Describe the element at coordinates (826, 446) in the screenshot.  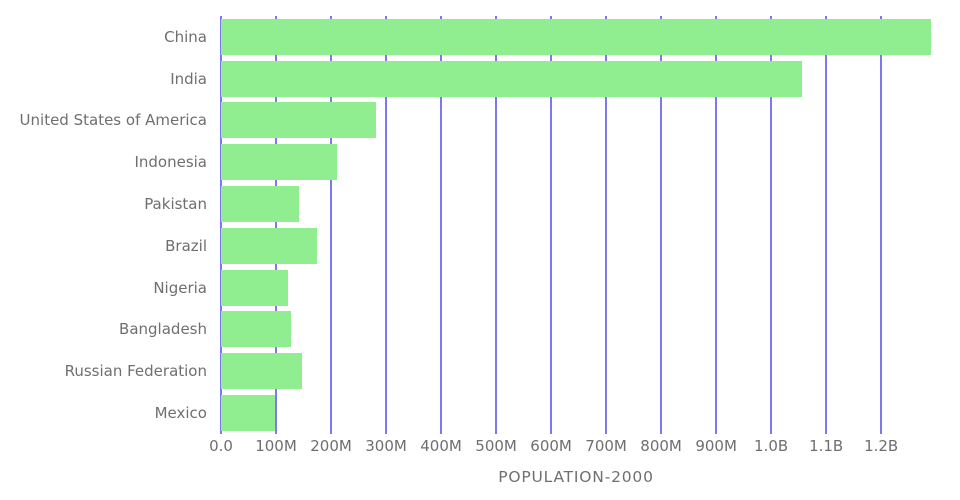
I see `x-tick-label: 1.1B` at that location.